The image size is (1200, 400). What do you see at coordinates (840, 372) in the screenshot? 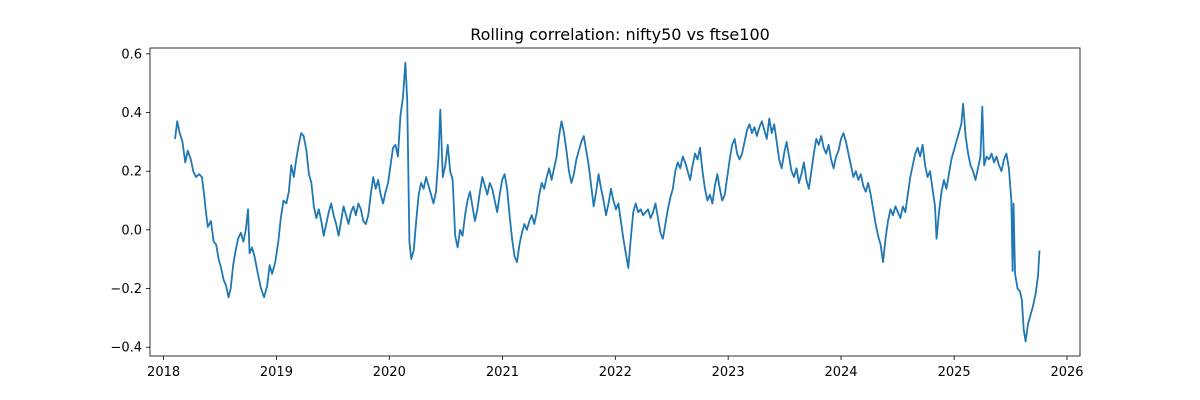
I see `x-tick-label: 2024` at bounding box center [840, 372].